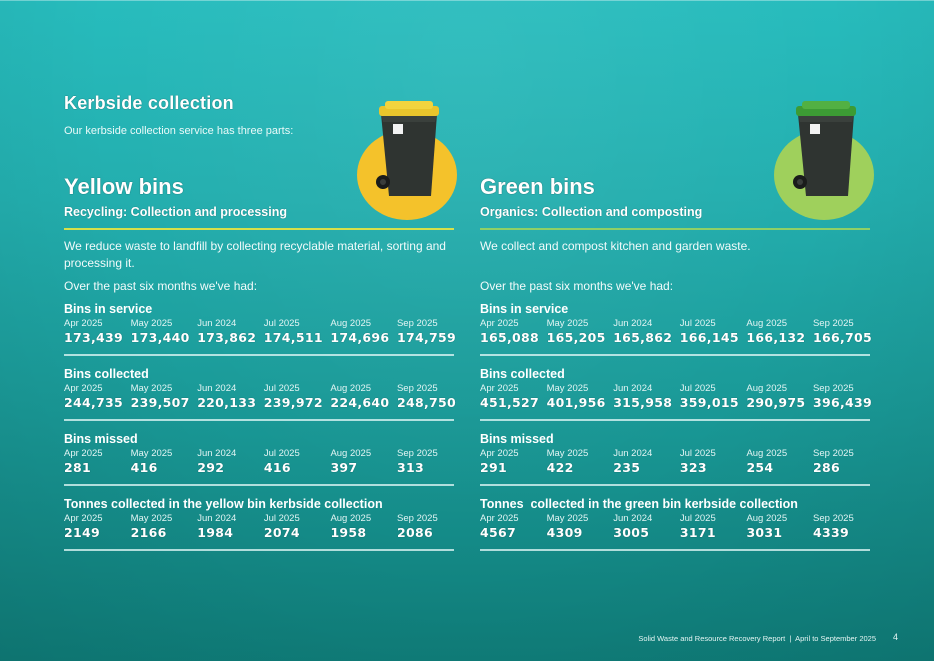 The image size is (934, 661). I want to click on stat-cell: Jul 2025 416, so click(297, 461).